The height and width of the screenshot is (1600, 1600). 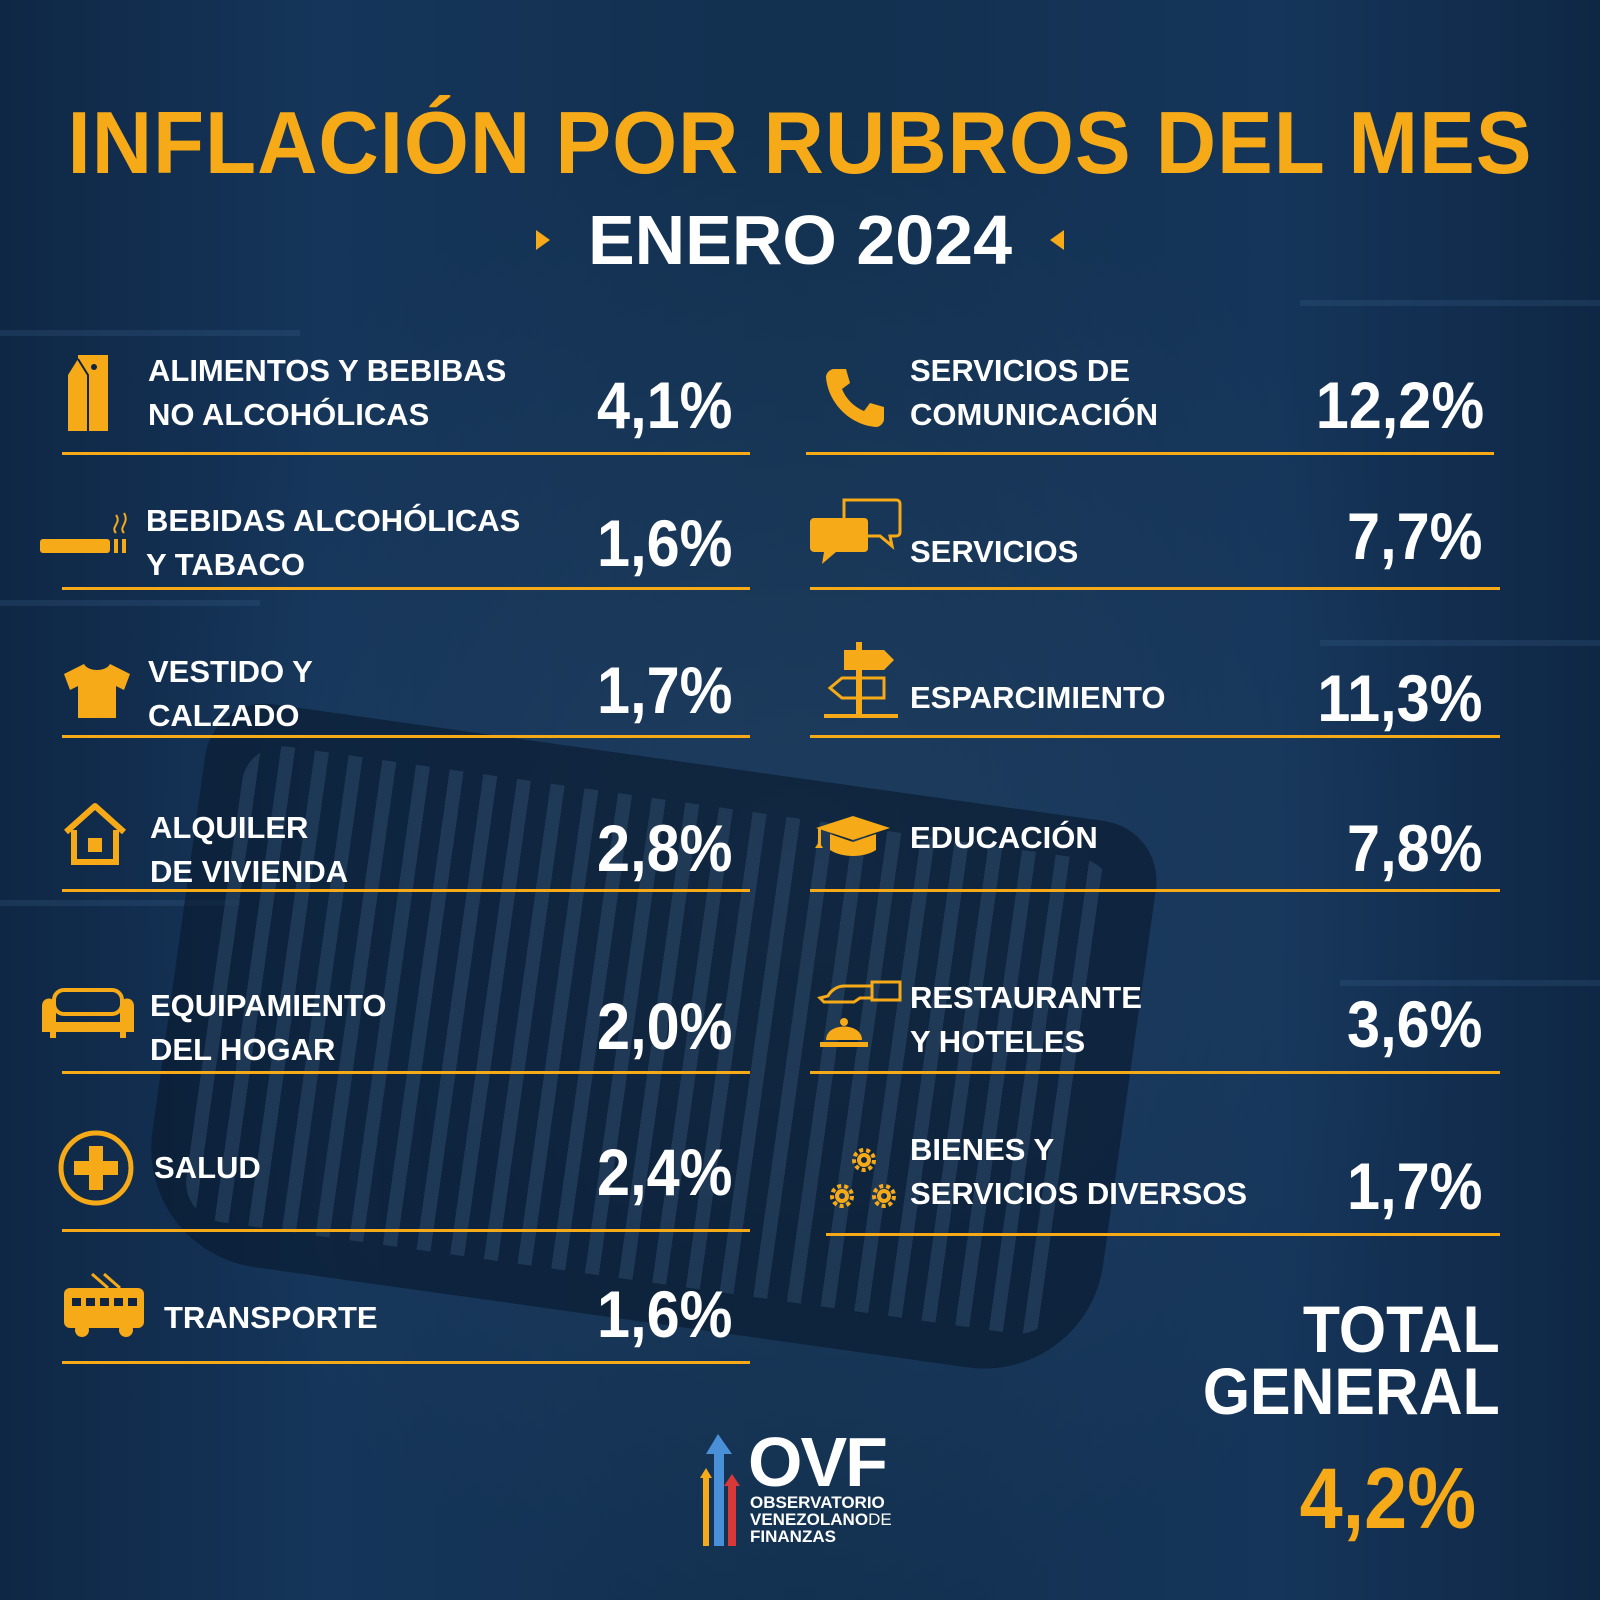 What do you see at coordinates (271, 1317) in the screenshot?
I see `category-label: TRANSPORTE` at bounding box center [271, 1317].